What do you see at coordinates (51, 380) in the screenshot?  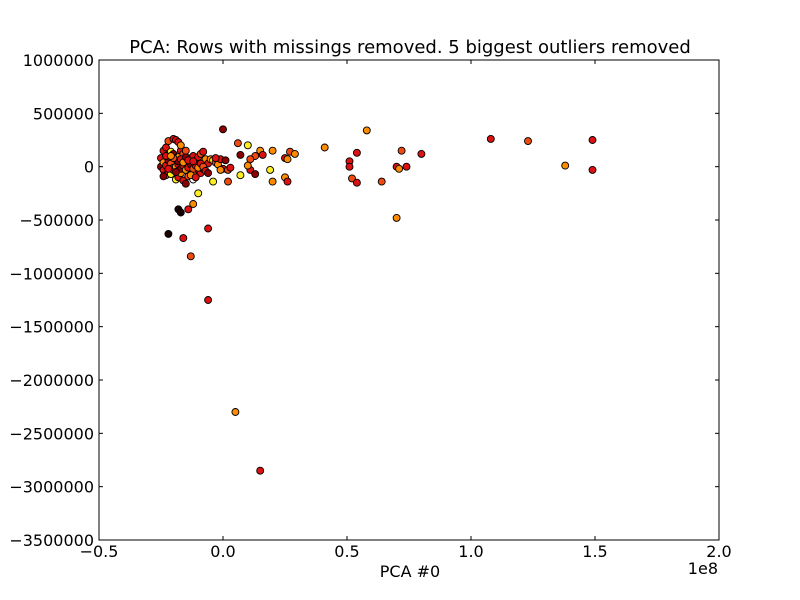 I see `y-tick-label: −2000000` at bounding box center [51, 380].